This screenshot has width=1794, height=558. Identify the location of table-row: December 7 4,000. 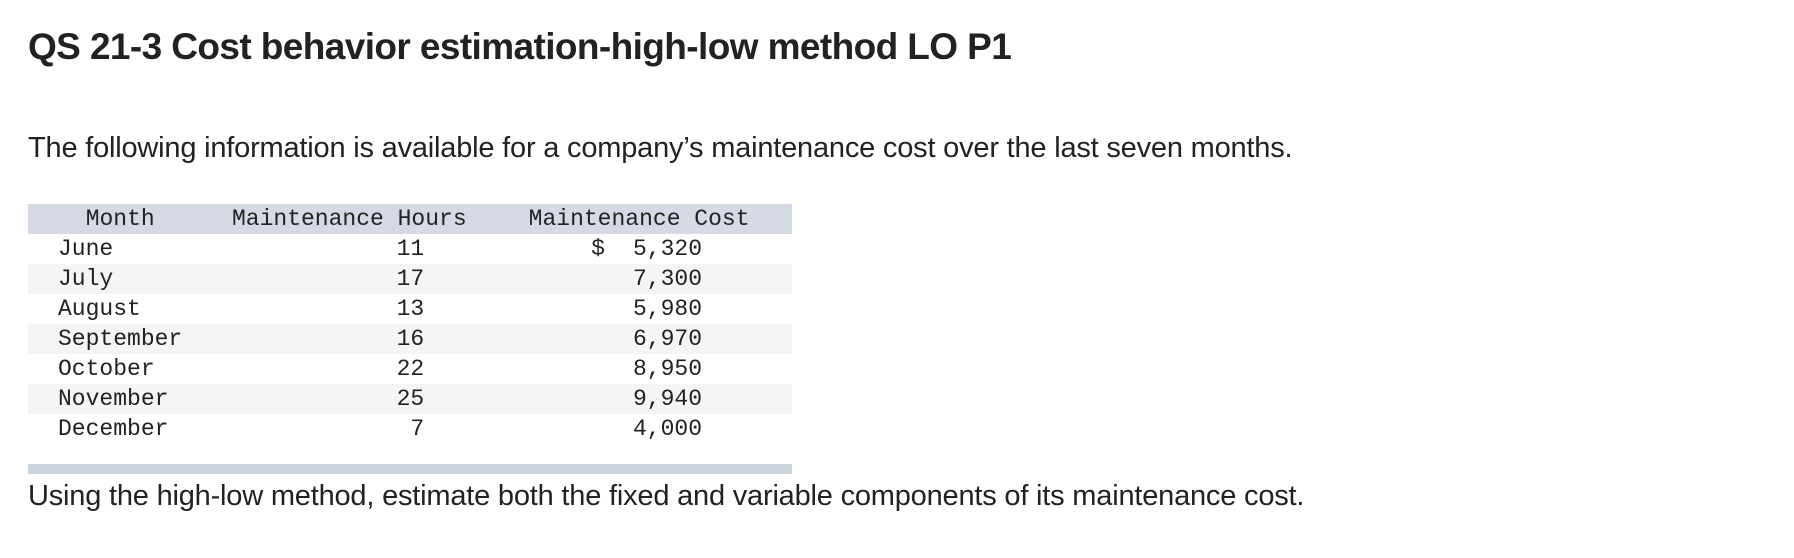
(410, 429).